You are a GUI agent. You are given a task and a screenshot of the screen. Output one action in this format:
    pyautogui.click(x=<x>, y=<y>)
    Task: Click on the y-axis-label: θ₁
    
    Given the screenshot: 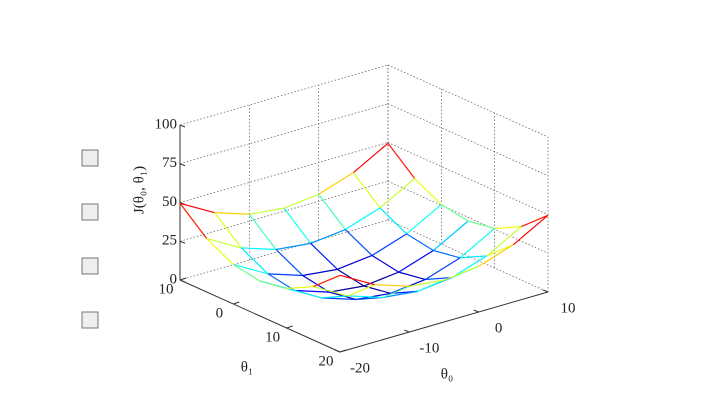 What is the action you would take?
    pyautogui.click(x=247, y=367)
    